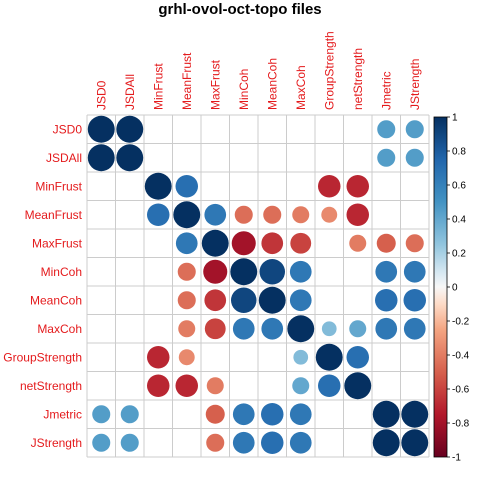  I want to click on row-label-JSD0: JSD0, so click(68, 129).